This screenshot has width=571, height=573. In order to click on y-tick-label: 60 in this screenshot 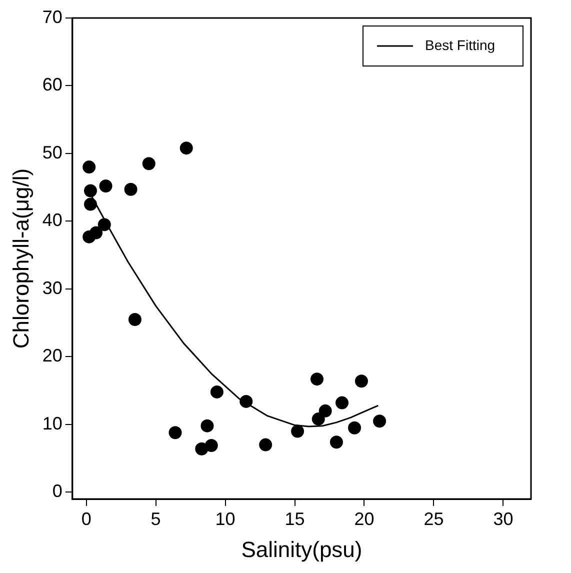, I will do `click(52, 84)`.